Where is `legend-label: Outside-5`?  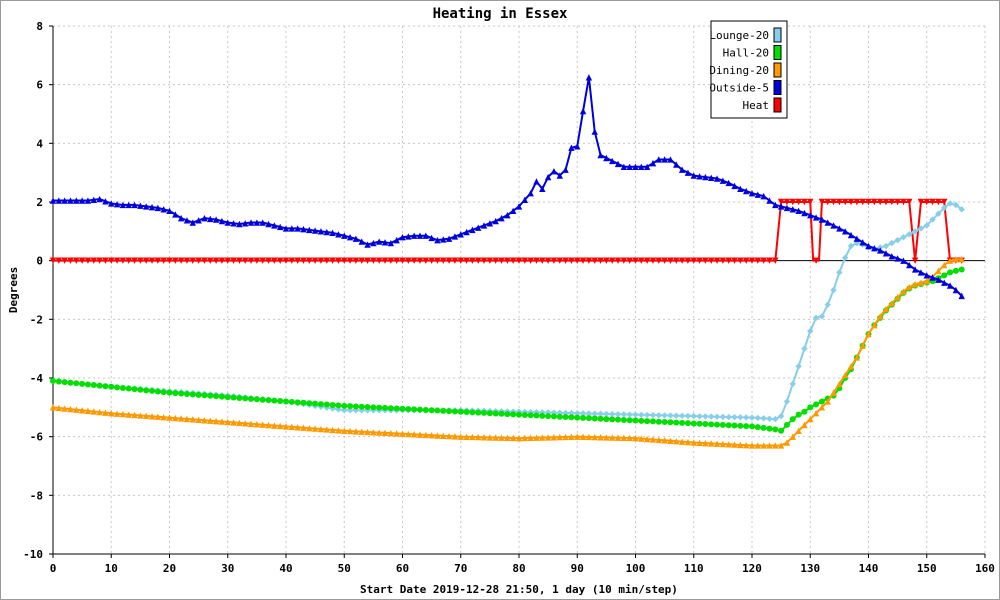
legend-label: Outside-5 is located at coordinates (739, 88).